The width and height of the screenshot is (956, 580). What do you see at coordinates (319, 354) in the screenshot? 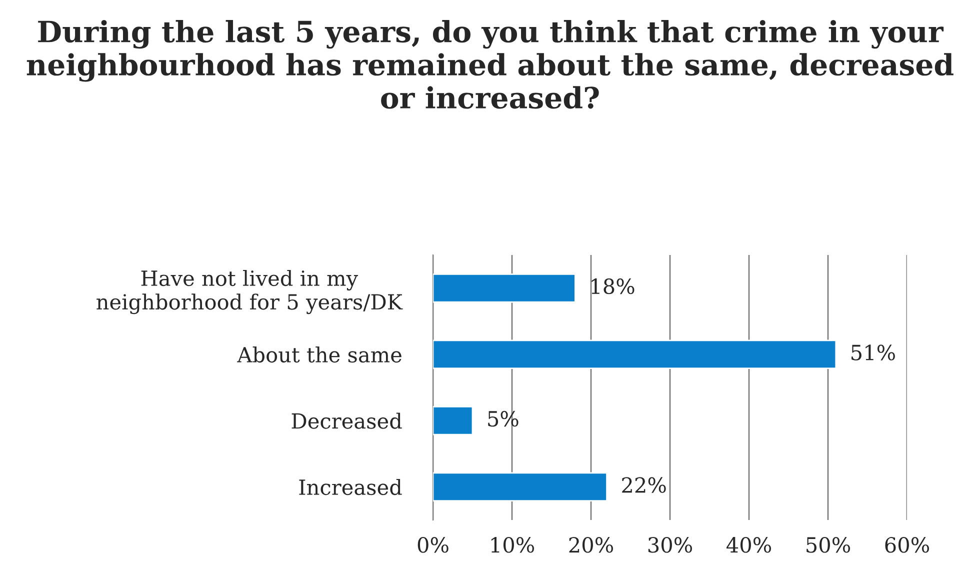
I see `y-tick-label: About the same` at bounding box center [319, 354].